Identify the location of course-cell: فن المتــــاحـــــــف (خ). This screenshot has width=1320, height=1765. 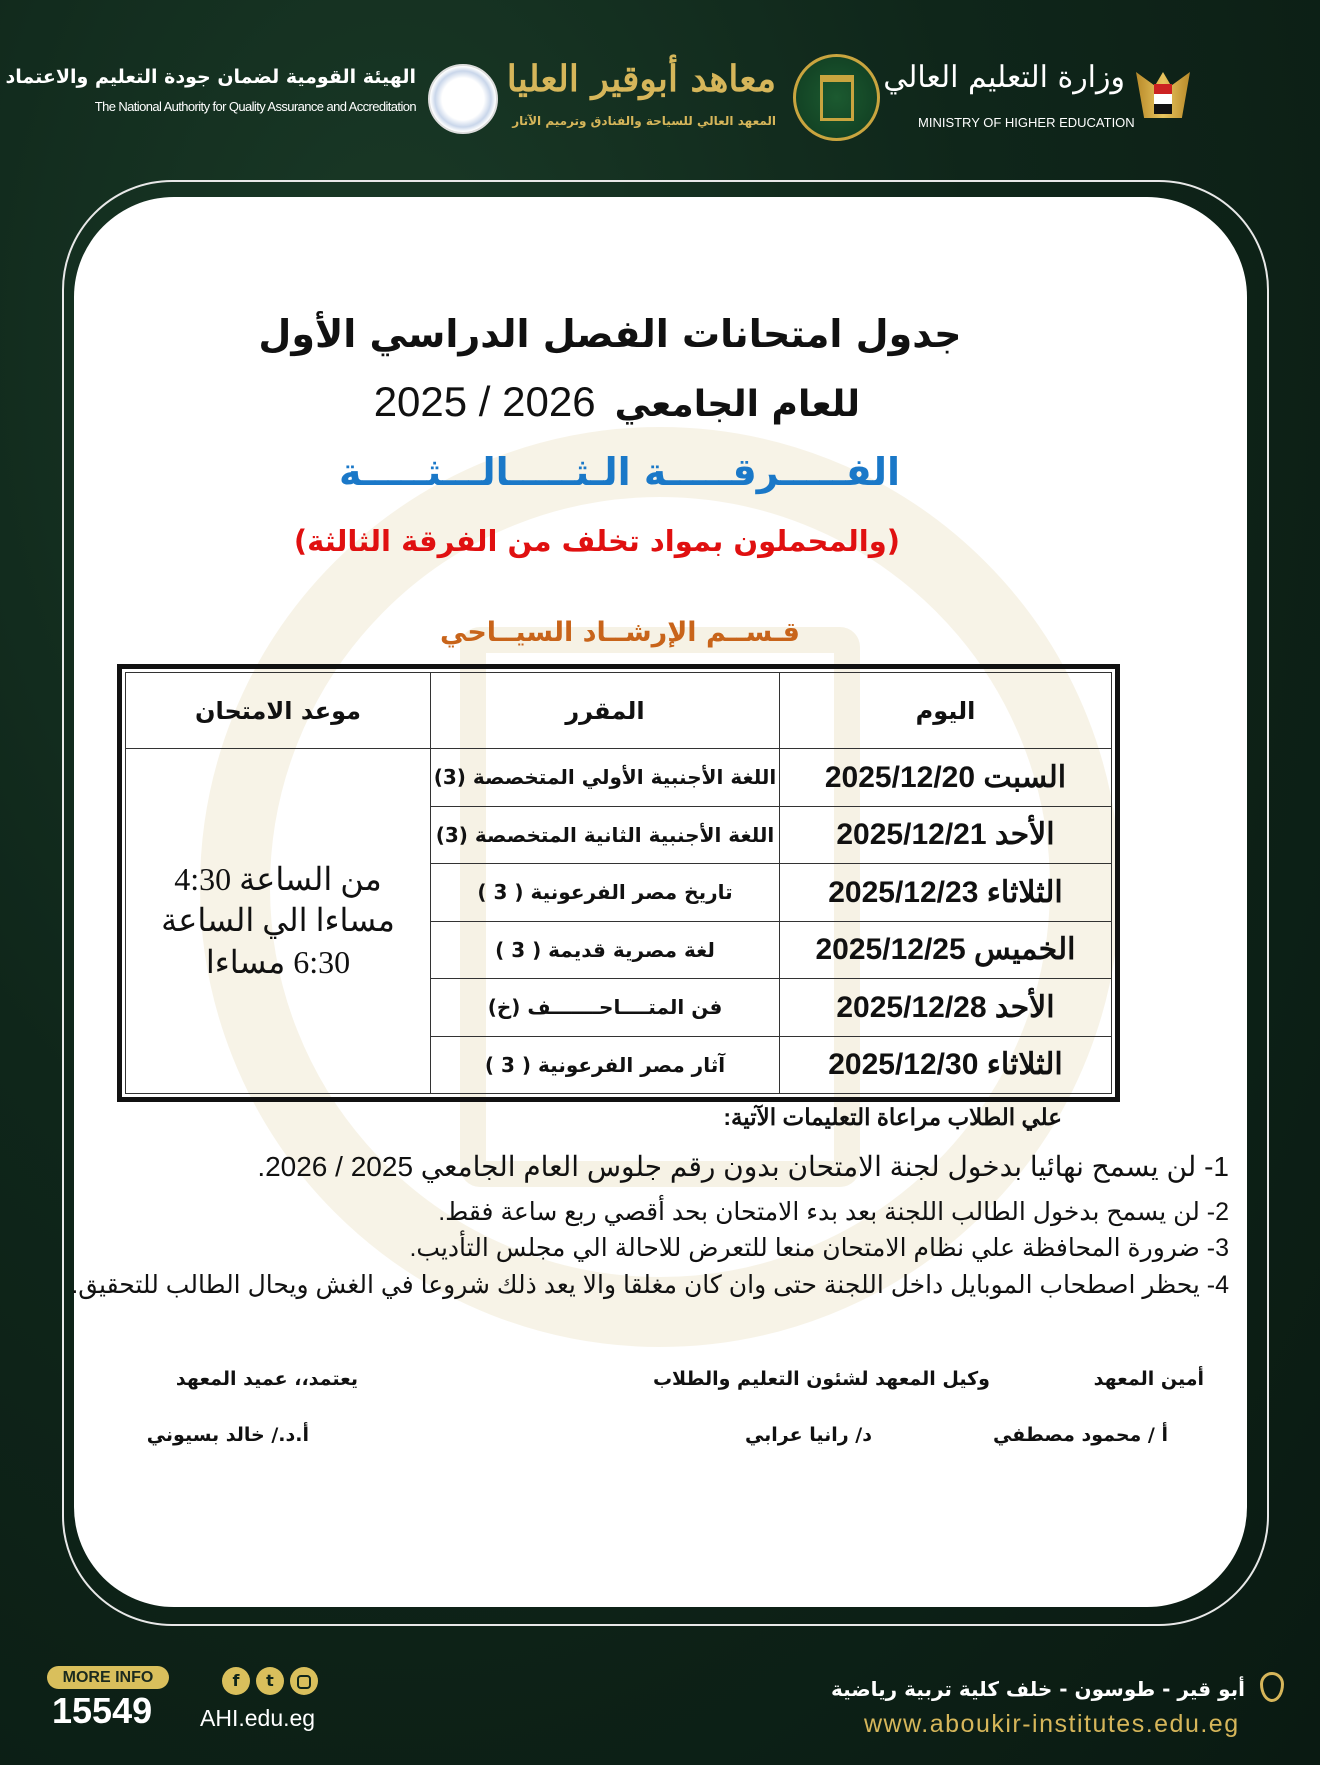
(605, 1007).